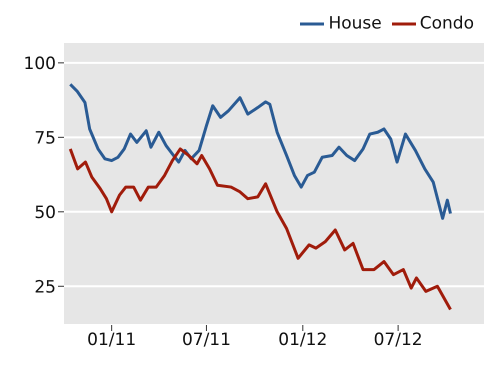 This screenshot has height=373, width=498. Describe the element at coordinates (45, 212) in the screenshot. I see `y-tick-label: 50` at that location.